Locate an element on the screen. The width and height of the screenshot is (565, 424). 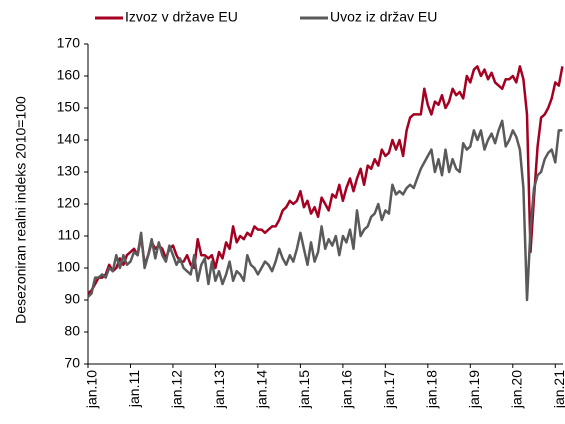
y-tick-label: 80 is located at coordinates (72, 331).